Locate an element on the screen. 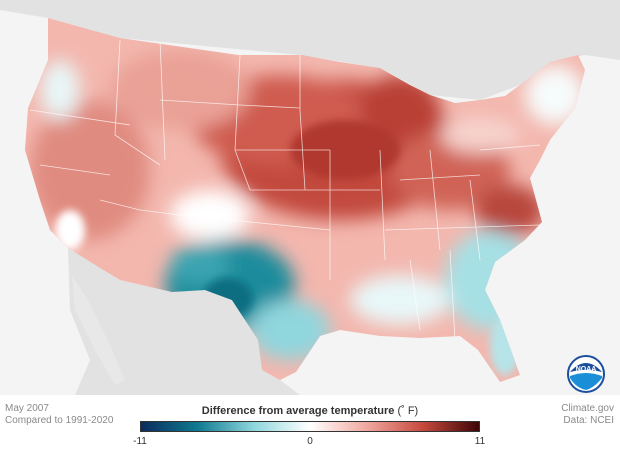 Image resolution: width=620 pixels, height=450 pixels. legend-max-label: 11 is located at coordinates (480, 441).